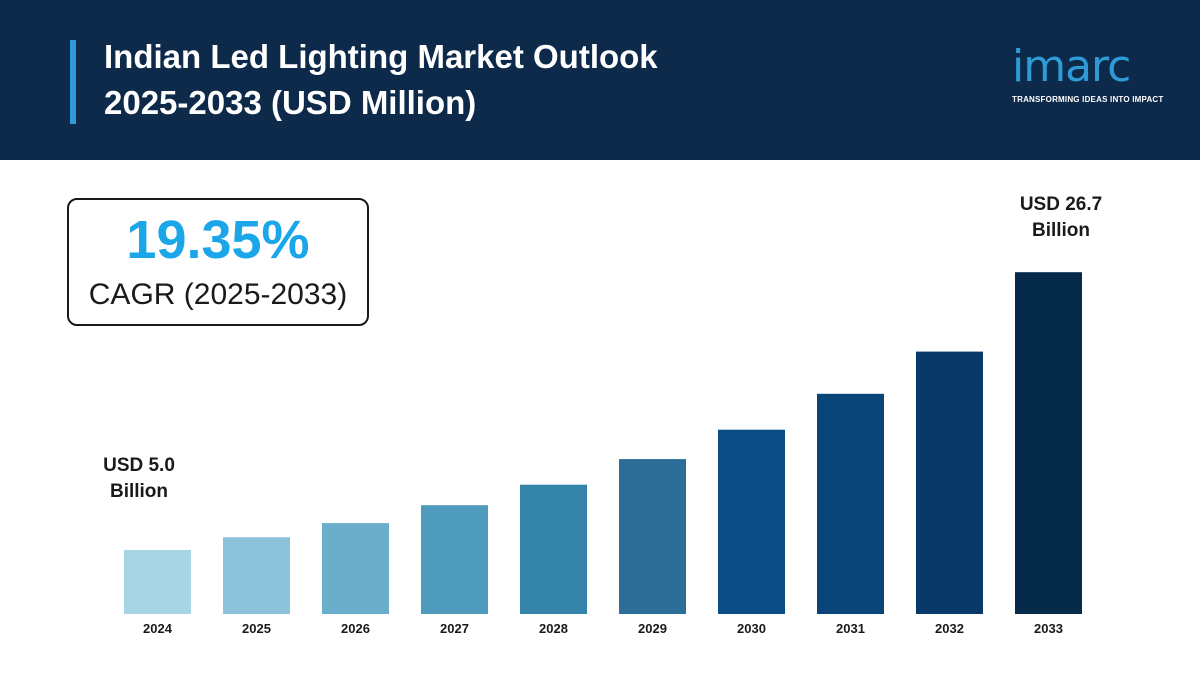 The width and height of the screenshot is (1200, 675). Describe the element at coordinates (355, 568) in the screenshot. I see `bar-2026` at that location.